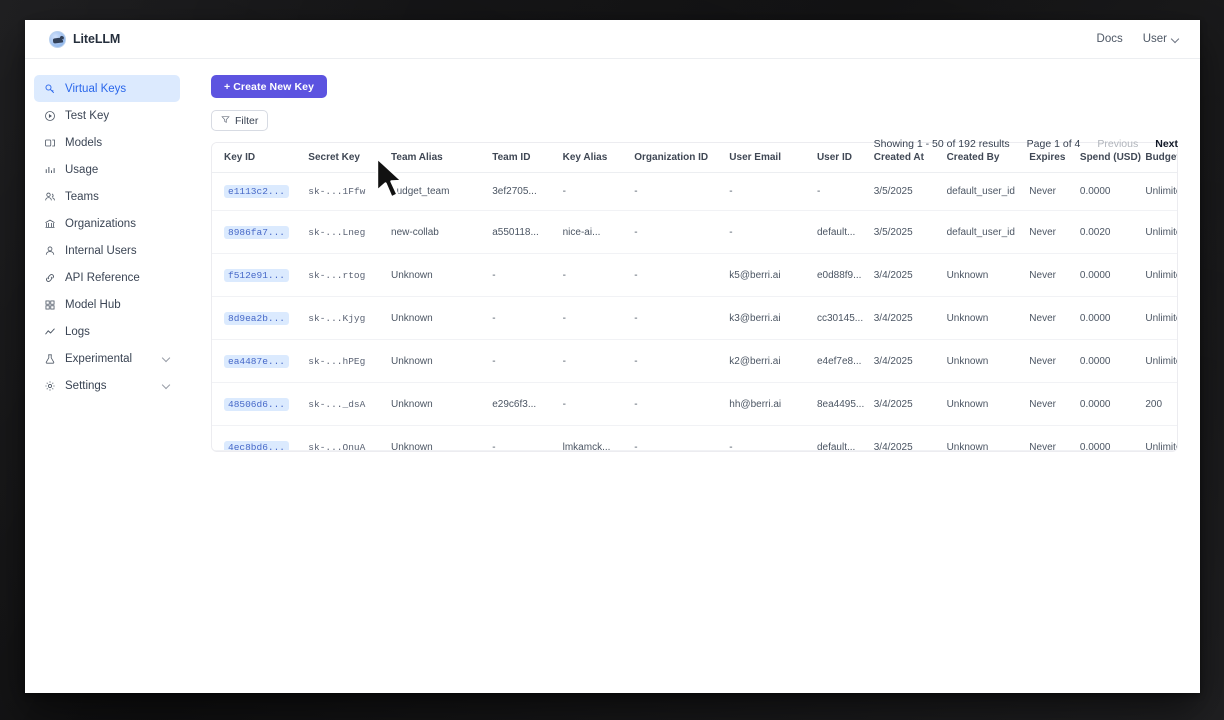 This screenshot has width=1224, height=720. I want to click on column-header-key-id: Key ID, so click(260, 158).